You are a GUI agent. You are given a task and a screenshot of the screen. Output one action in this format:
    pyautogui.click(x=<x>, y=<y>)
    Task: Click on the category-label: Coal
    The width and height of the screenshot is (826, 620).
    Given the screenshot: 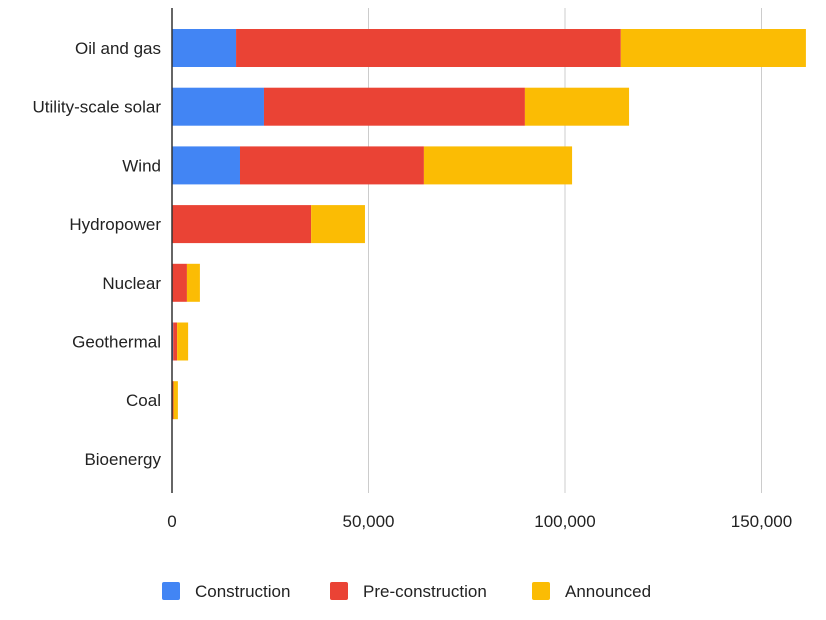 What is the action you would take?
    pyautogui.click(x=143, y=400)
    